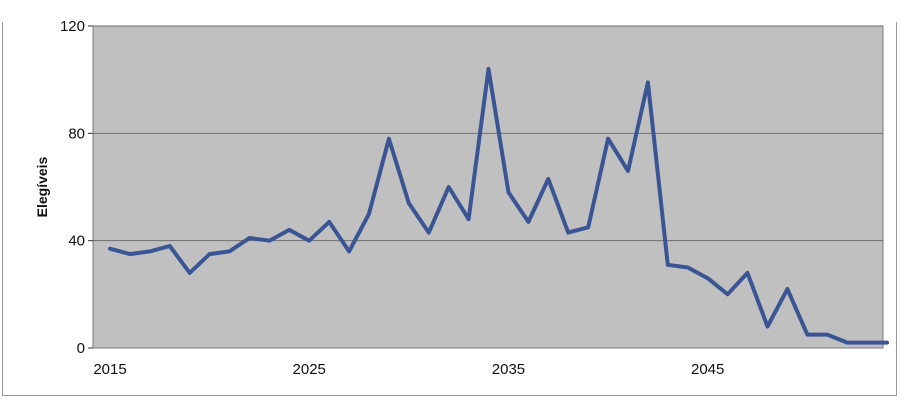  I want to click on x-tick-label: 2045, so click(707, 369).